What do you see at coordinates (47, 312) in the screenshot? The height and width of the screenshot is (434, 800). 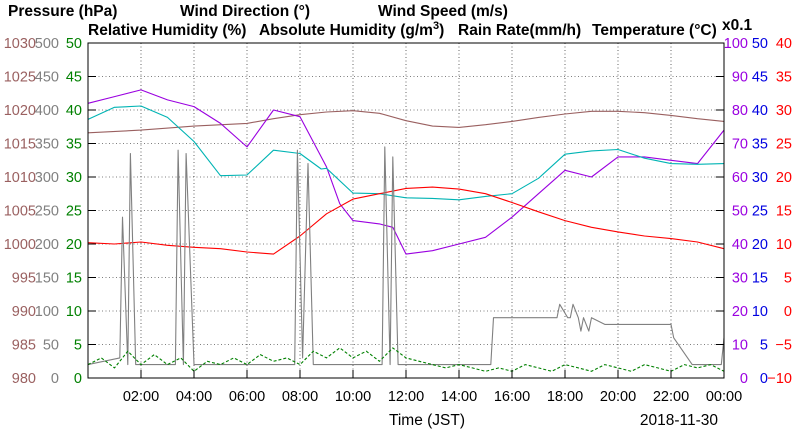 I see `tick-wind-direction: 100` at bounding box center [47, 312].